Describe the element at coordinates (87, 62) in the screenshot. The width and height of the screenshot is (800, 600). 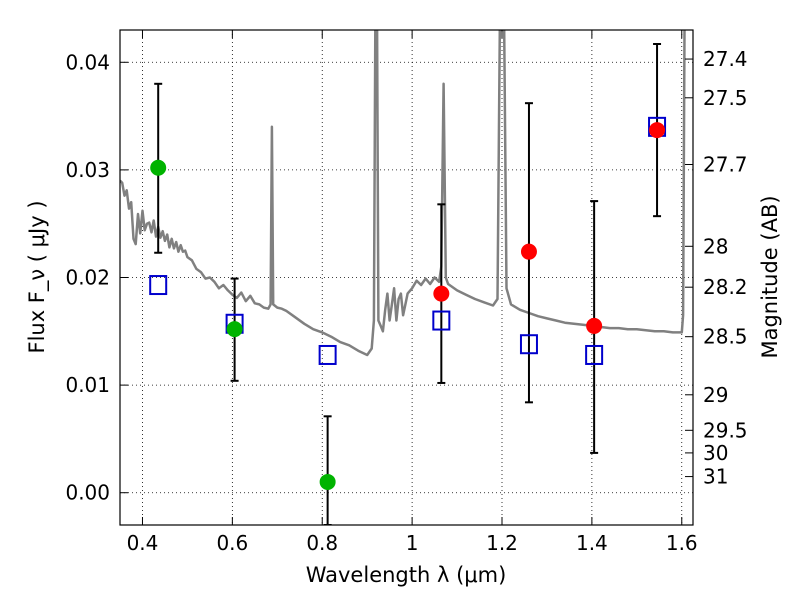
I see `y-tick-label: 0.04` at that location.